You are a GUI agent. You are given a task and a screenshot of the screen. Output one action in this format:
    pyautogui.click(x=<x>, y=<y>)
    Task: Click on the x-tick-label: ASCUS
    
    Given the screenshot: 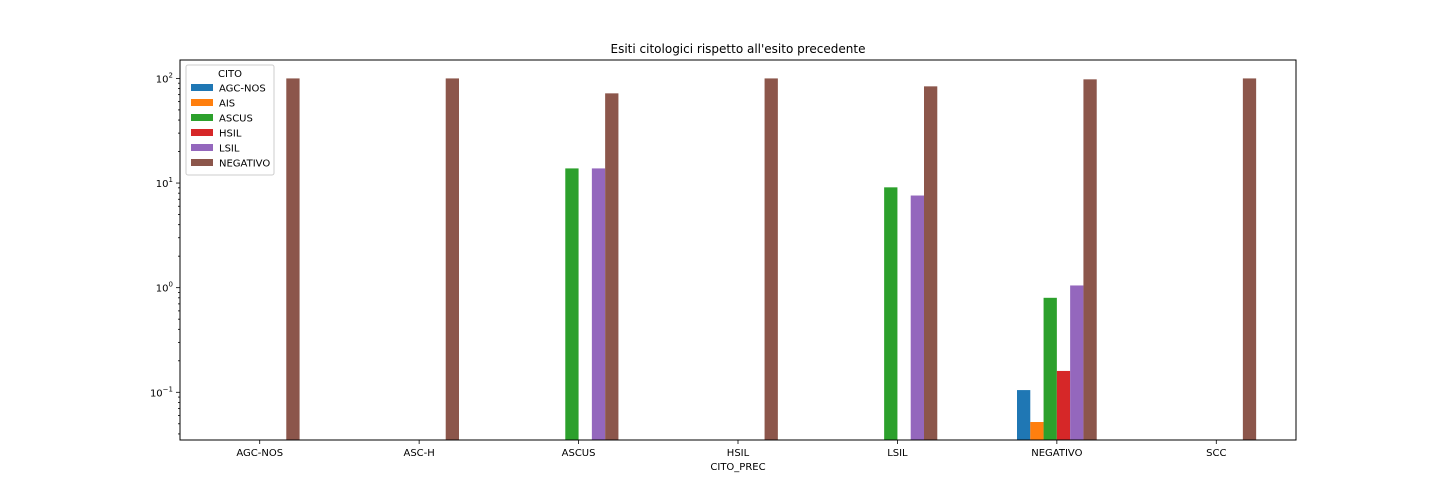 What is the action you would take?
    pyautogui.click(x=579, y=453)
    